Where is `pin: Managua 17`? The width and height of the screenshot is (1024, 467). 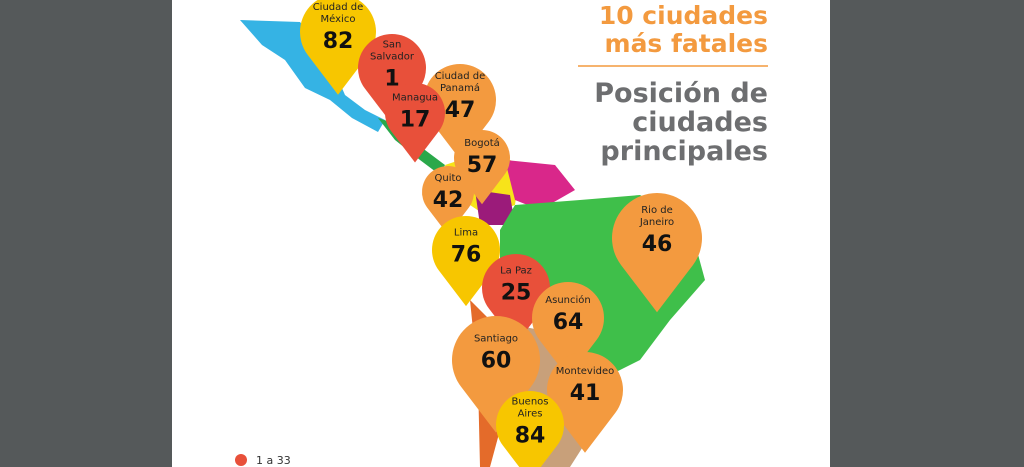 pin: Managua 17 is located at coordinates (415, 123).